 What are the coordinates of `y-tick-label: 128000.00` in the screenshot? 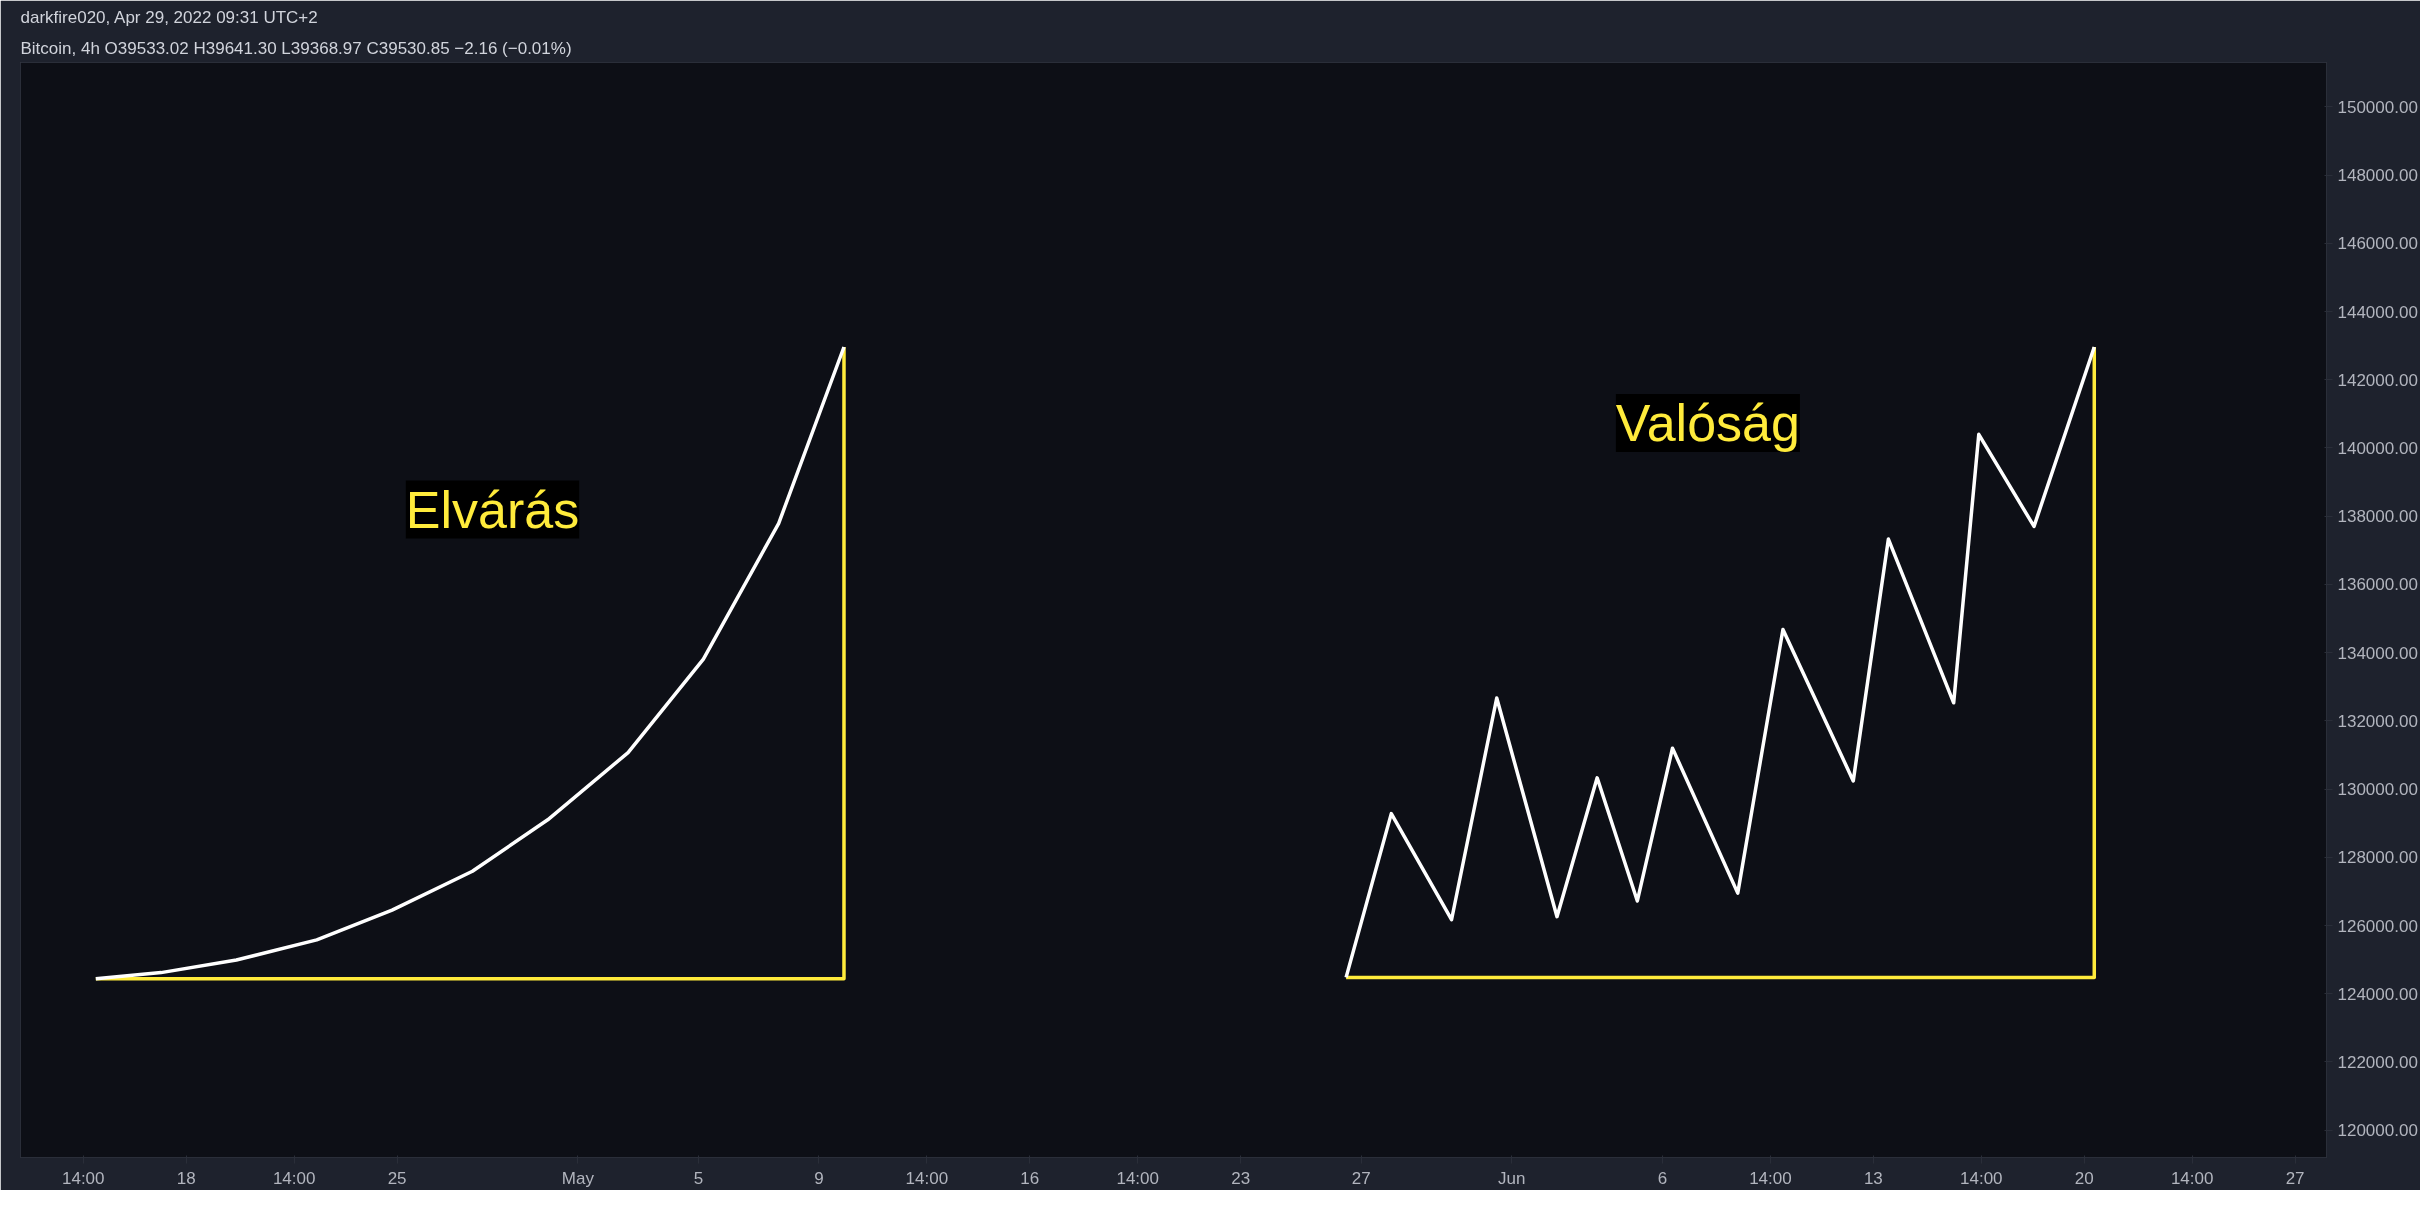 It's located at (2377, 858).